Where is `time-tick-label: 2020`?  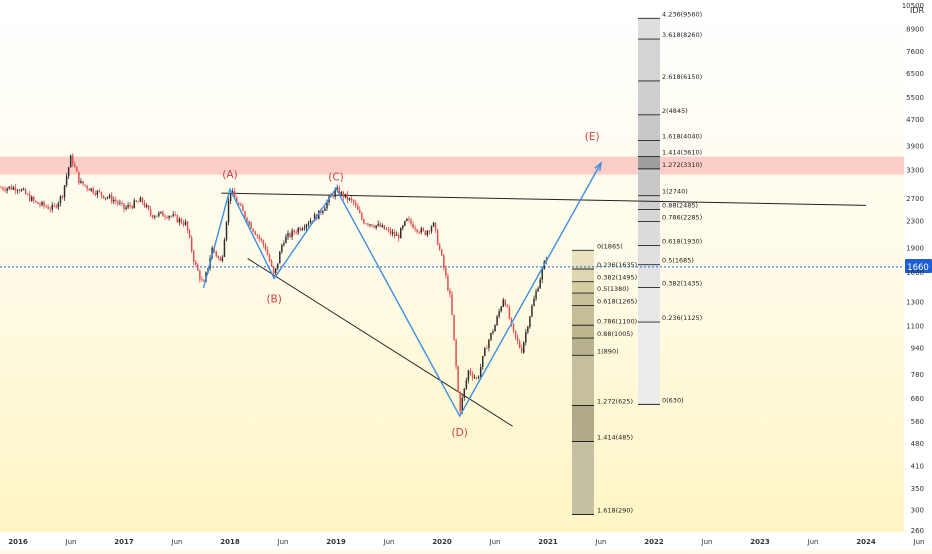
time-tick-label: 2020 is located at coordinates (442, 542).